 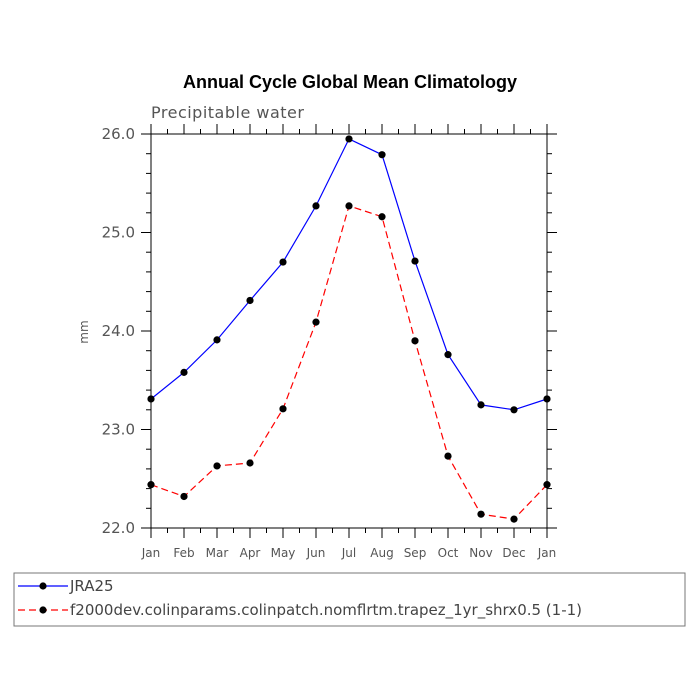 I want to click on legend-label-1: JRA25, so click(x=91, y=586).